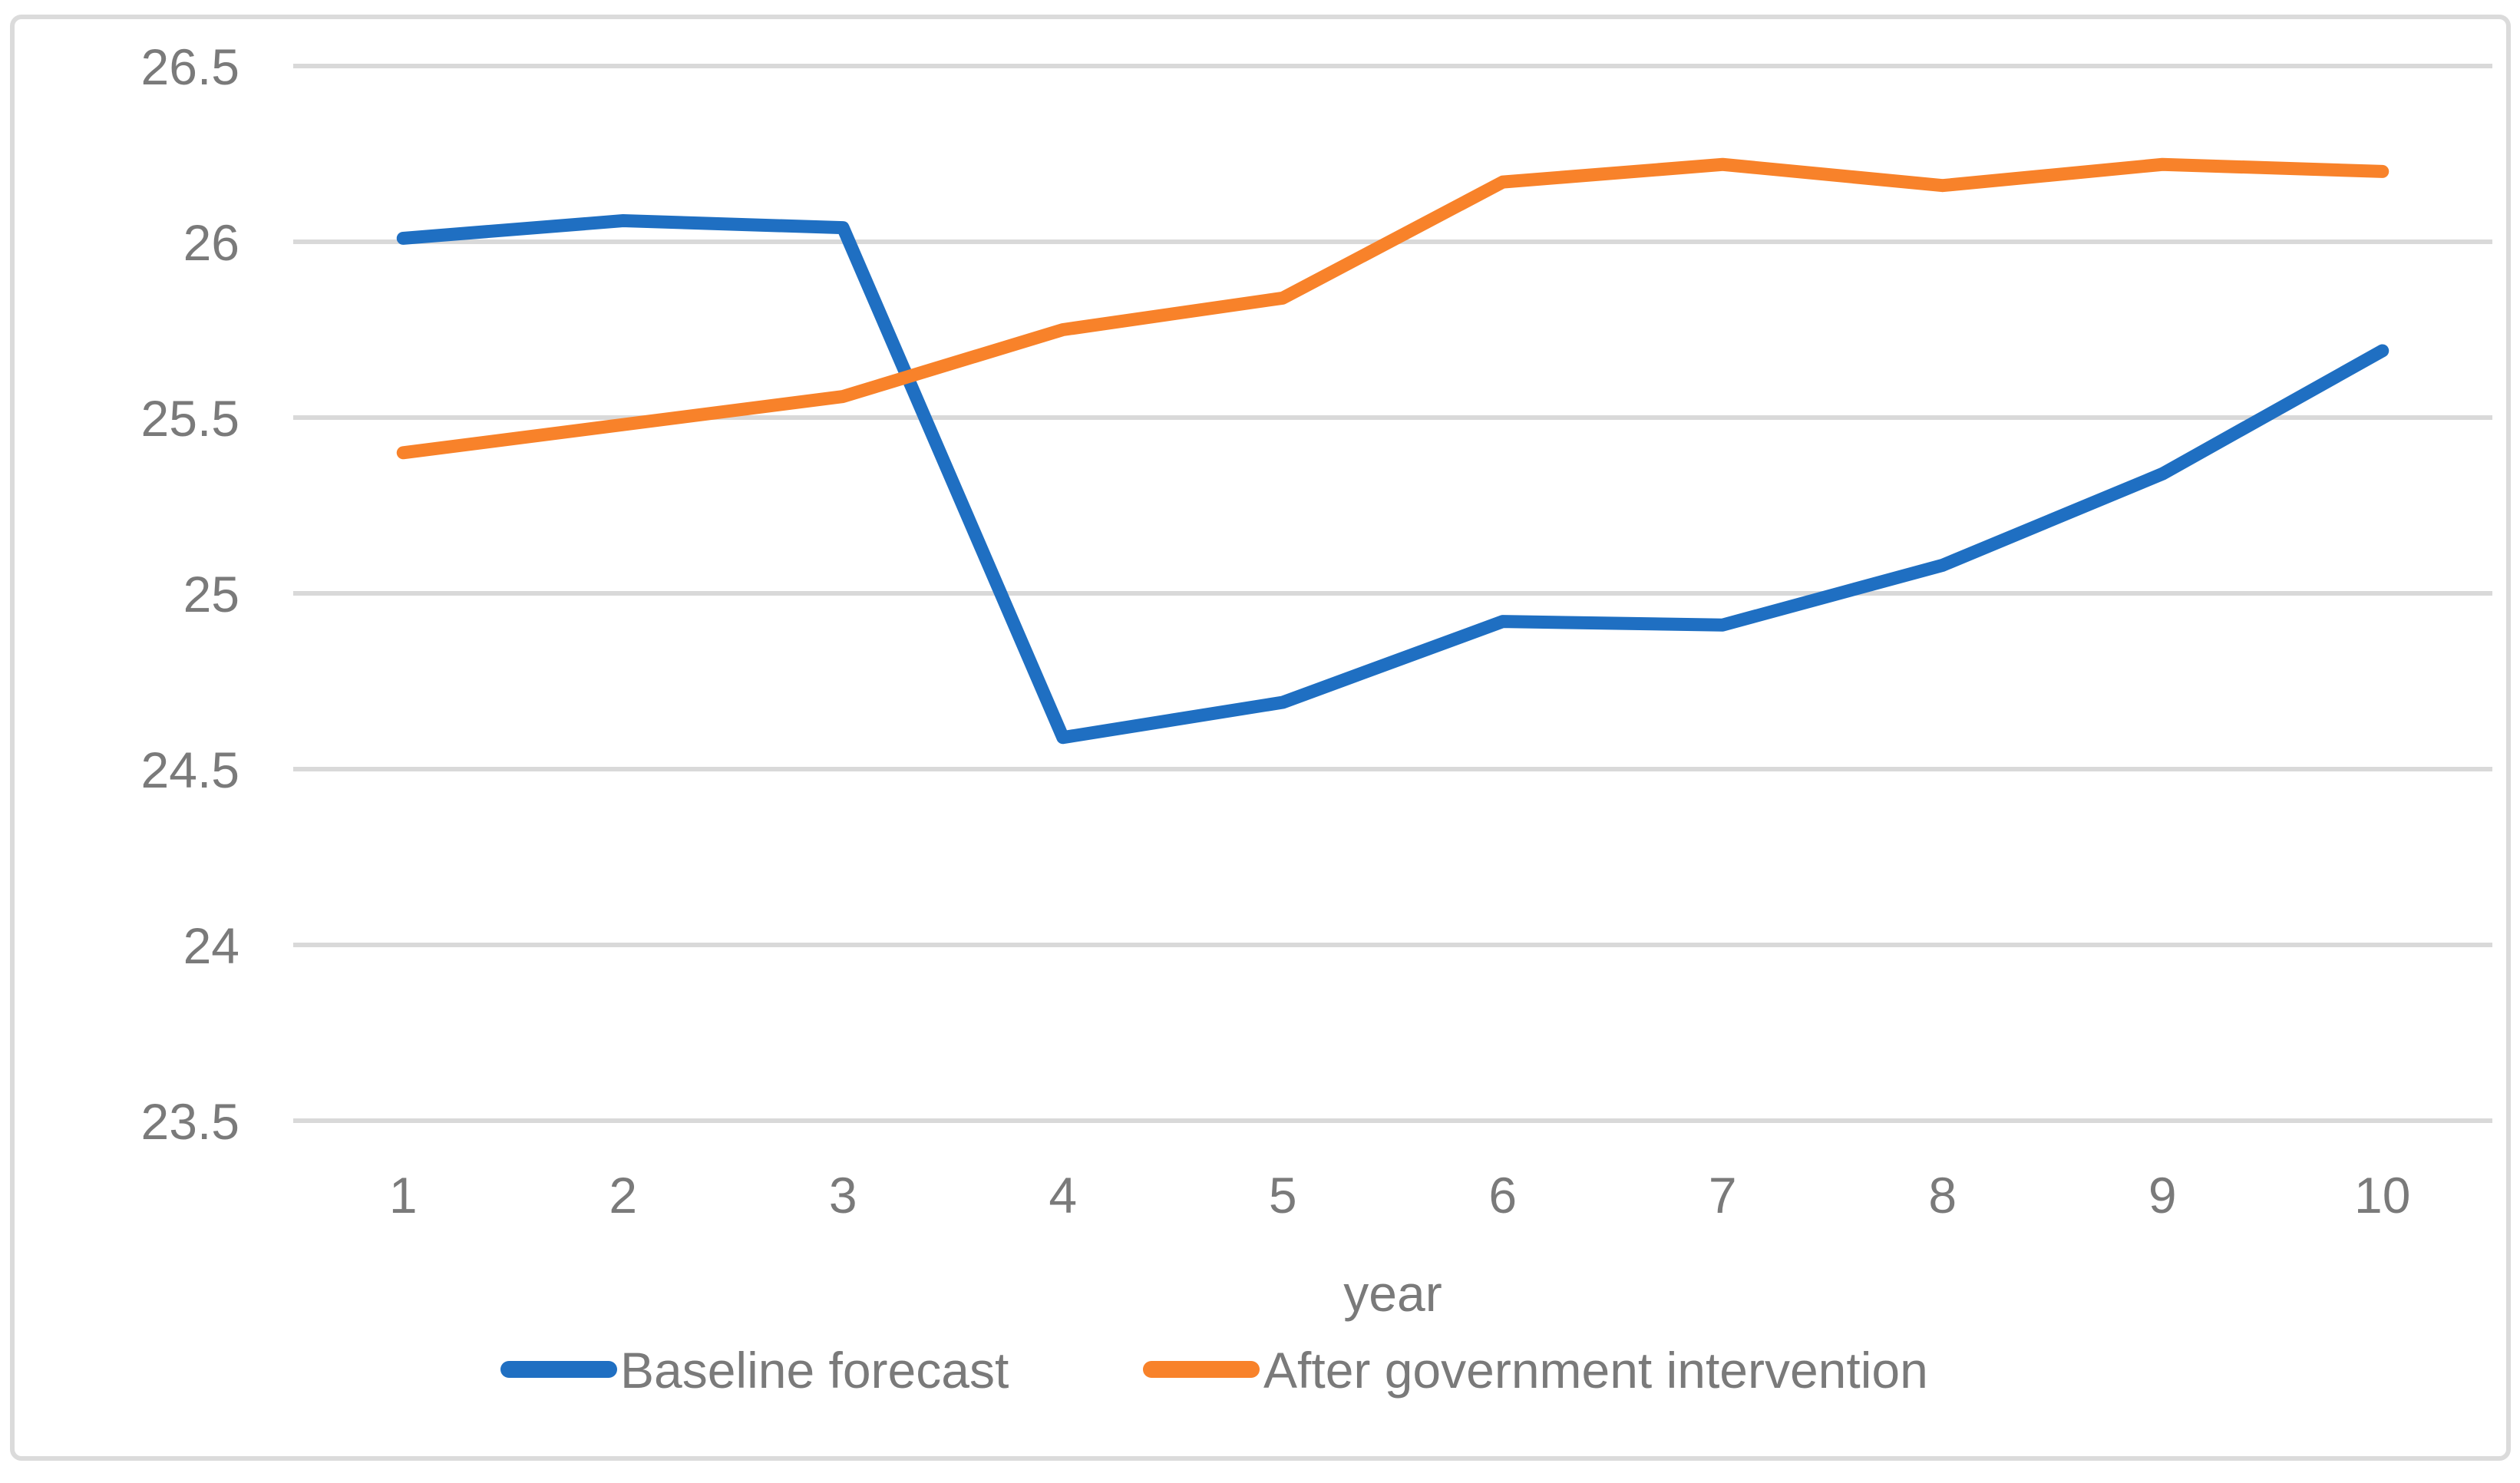 This screenshot has height=1483, width=2520. I want to click on x-tick-label: 6, so click(1502, 1196).